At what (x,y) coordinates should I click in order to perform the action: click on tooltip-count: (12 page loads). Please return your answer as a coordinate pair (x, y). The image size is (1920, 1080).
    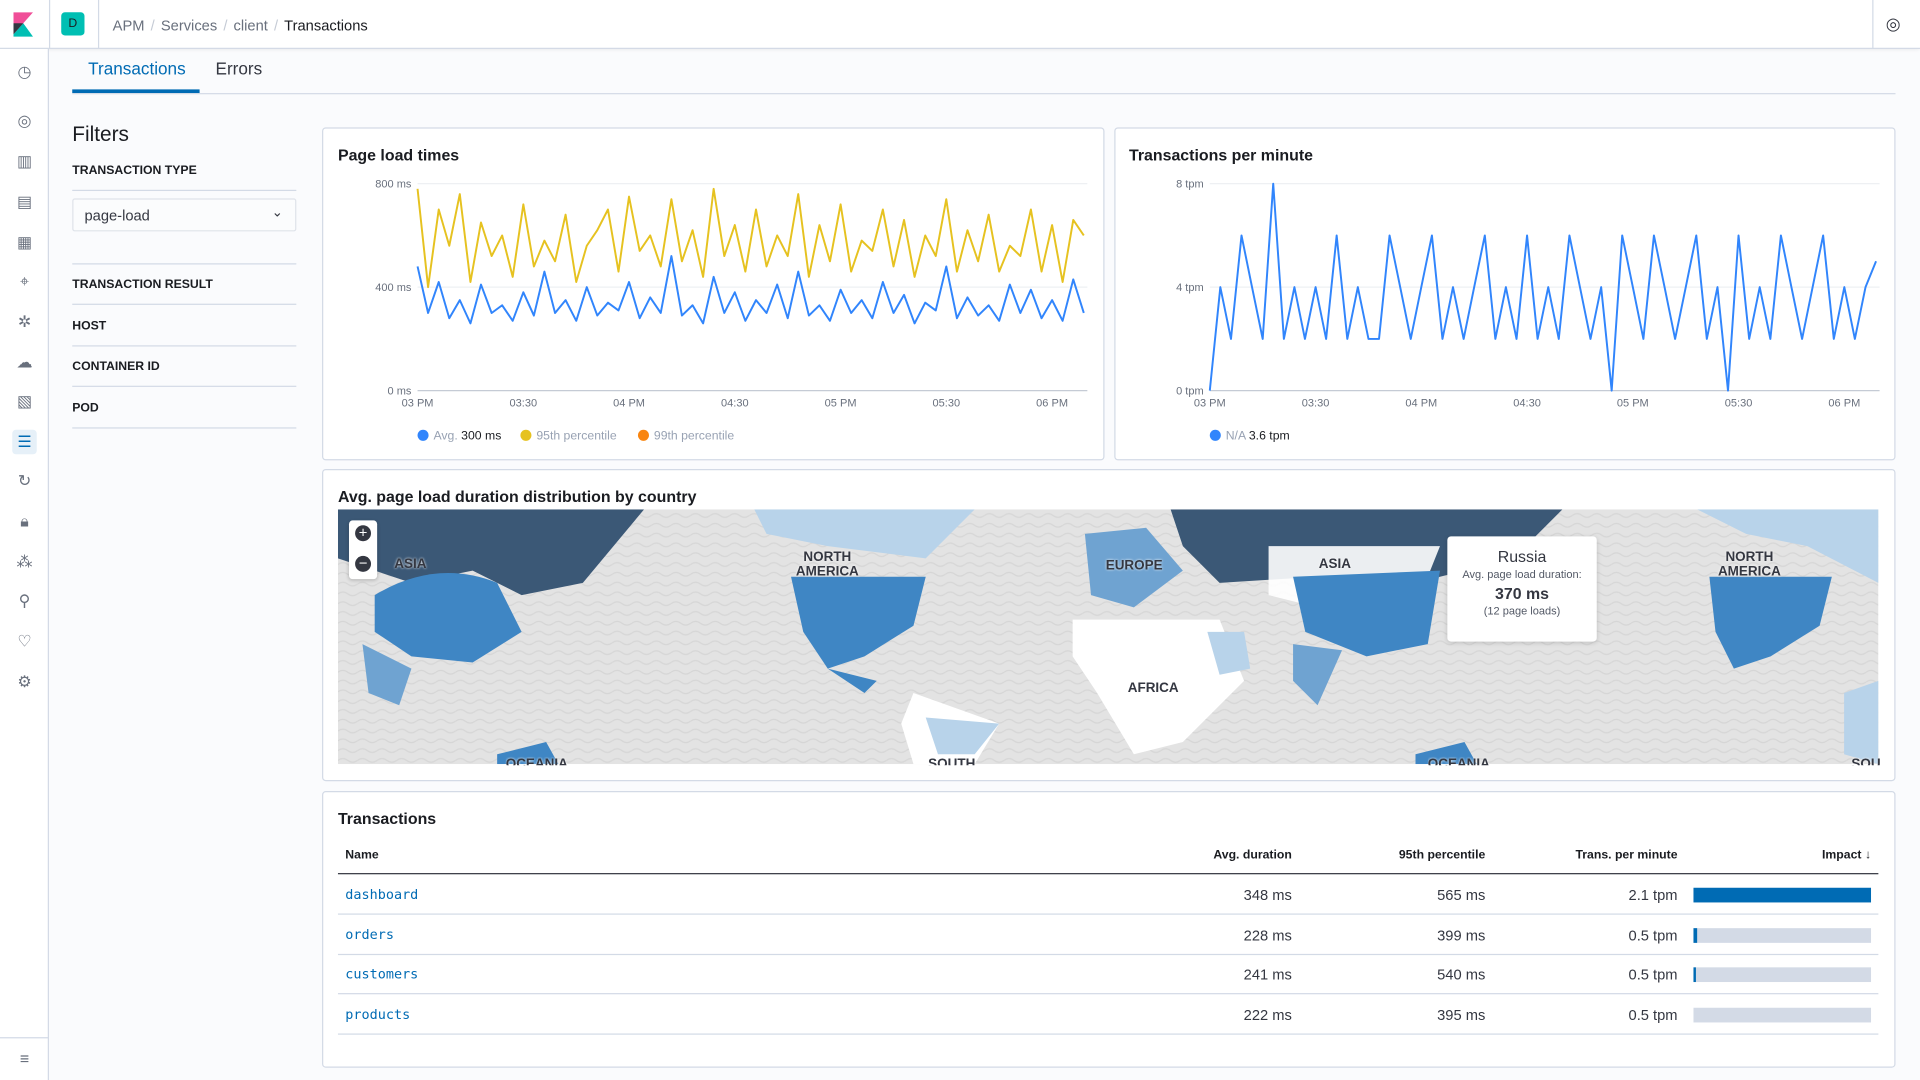
    Looking at the image, I should click on (1522, 611).